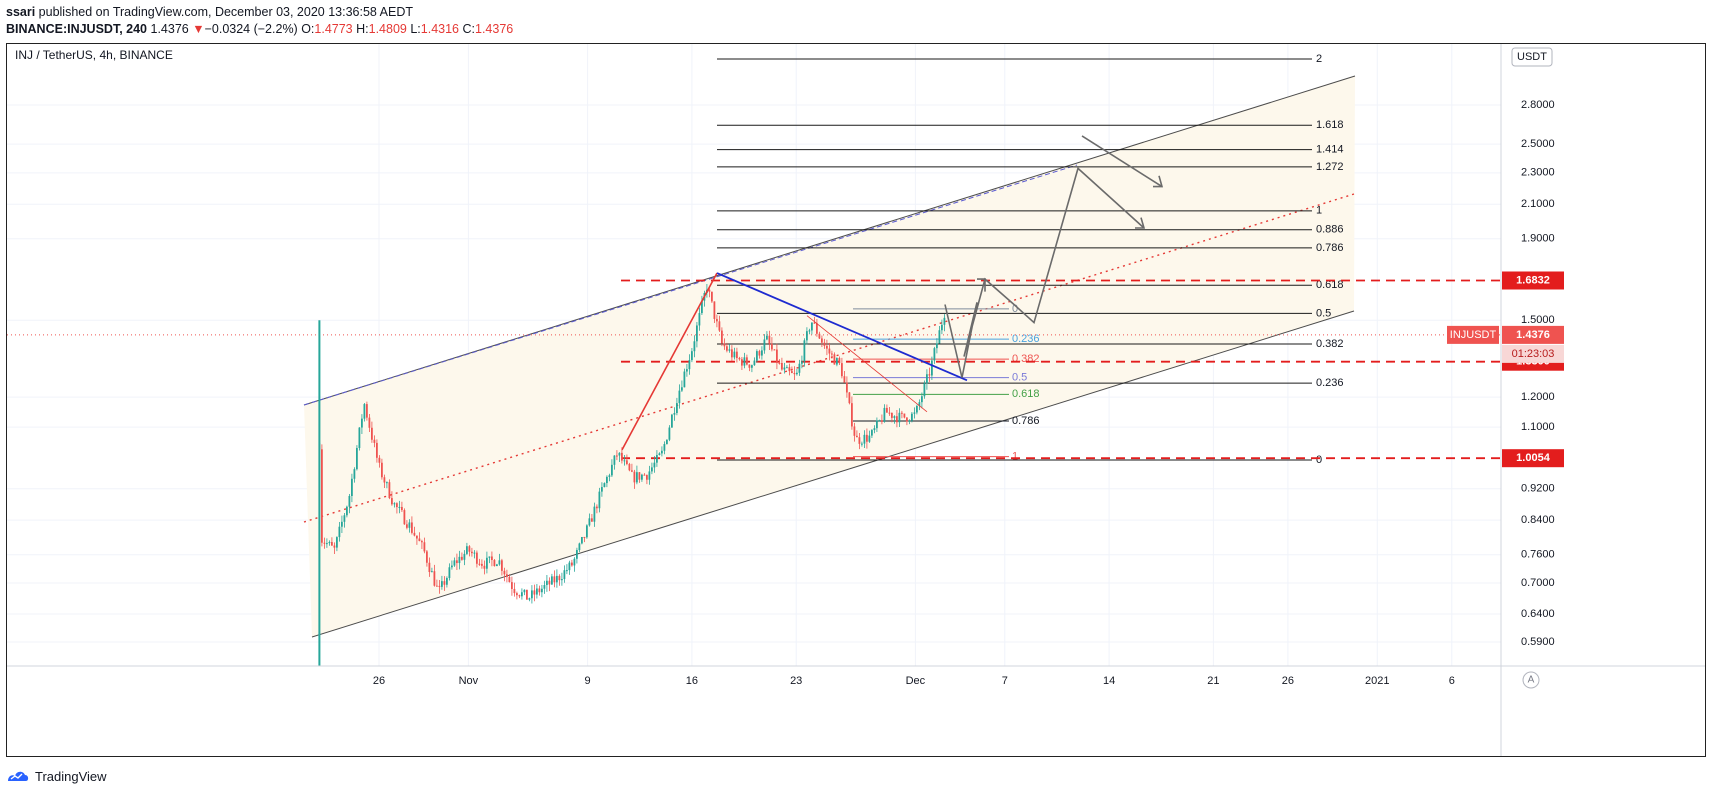 The height and width of the screenshot is (793, 1712). Describe the element at coordinates (362, 29) in the screenshot. I see `high-label: H:` at that location.